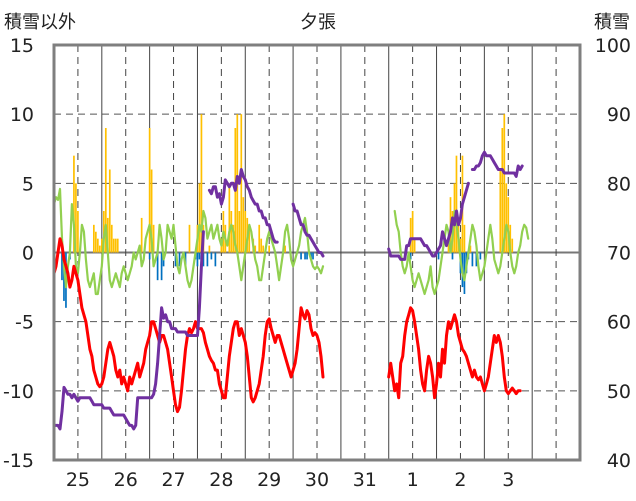 The height and width of the screenshot is (501, 636). What do you see at coordinates (619, 254) in the screenshot?
I see `right-tick-label: 70` at bounding box center [619, 254].